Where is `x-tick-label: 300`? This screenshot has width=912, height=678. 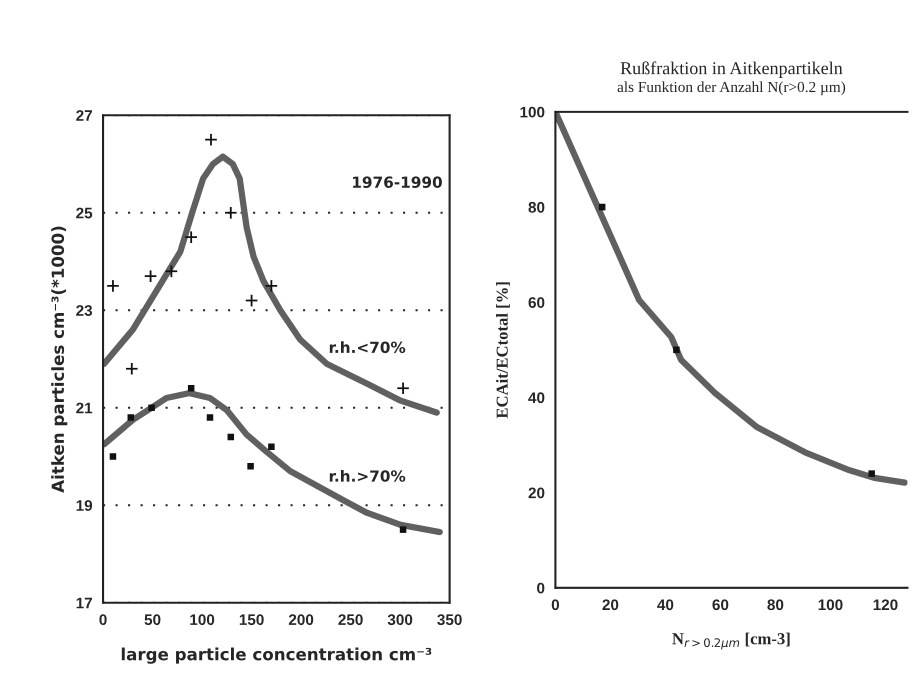
x-tick-label: 300 is located at coordinates (400, 620).